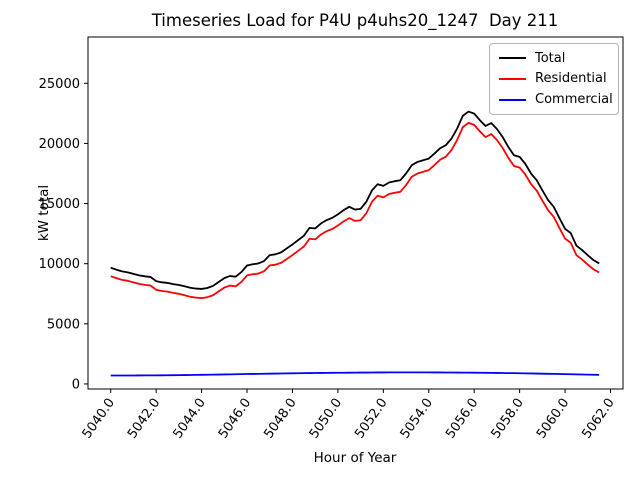 The width and height of the screenshot is (640, 480). What do you see at coordinates (512, 99) in the screenshot?
I see `commercial-line-swatch` at bounding box center [512, 99].